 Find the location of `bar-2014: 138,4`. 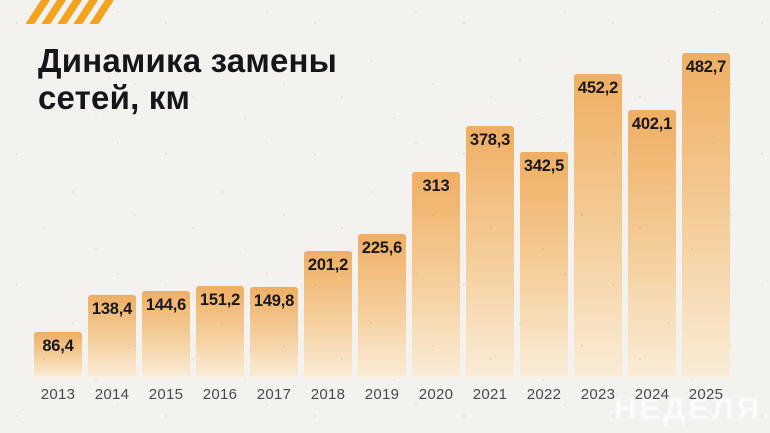

bar-2014: 138,4 is located at coordinates (112, 336).